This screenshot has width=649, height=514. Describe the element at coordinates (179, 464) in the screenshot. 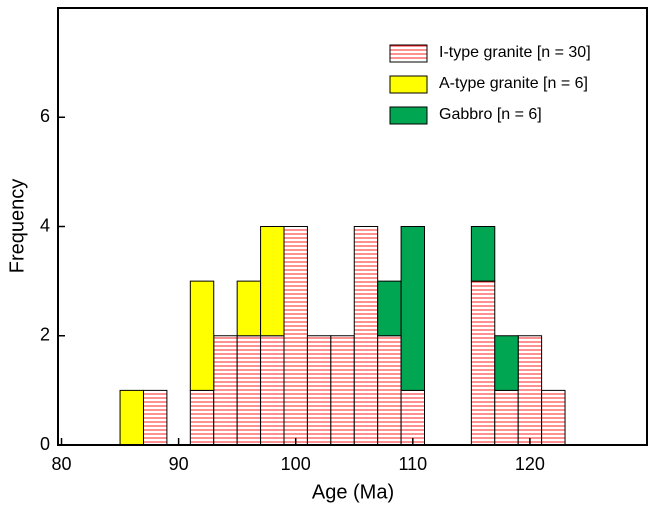

I see `x-tick-label: 90` at that location.